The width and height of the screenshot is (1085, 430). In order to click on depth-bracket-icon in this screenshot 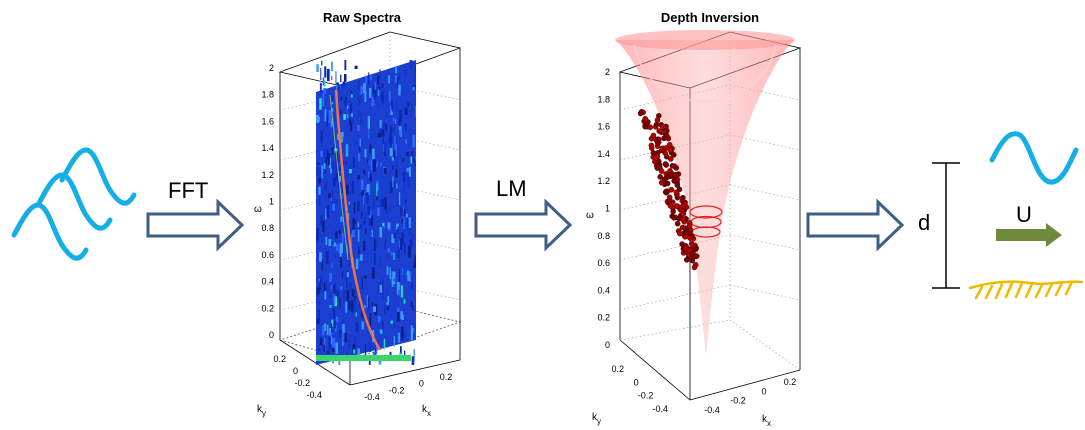, I will do `click(946, 225)`.